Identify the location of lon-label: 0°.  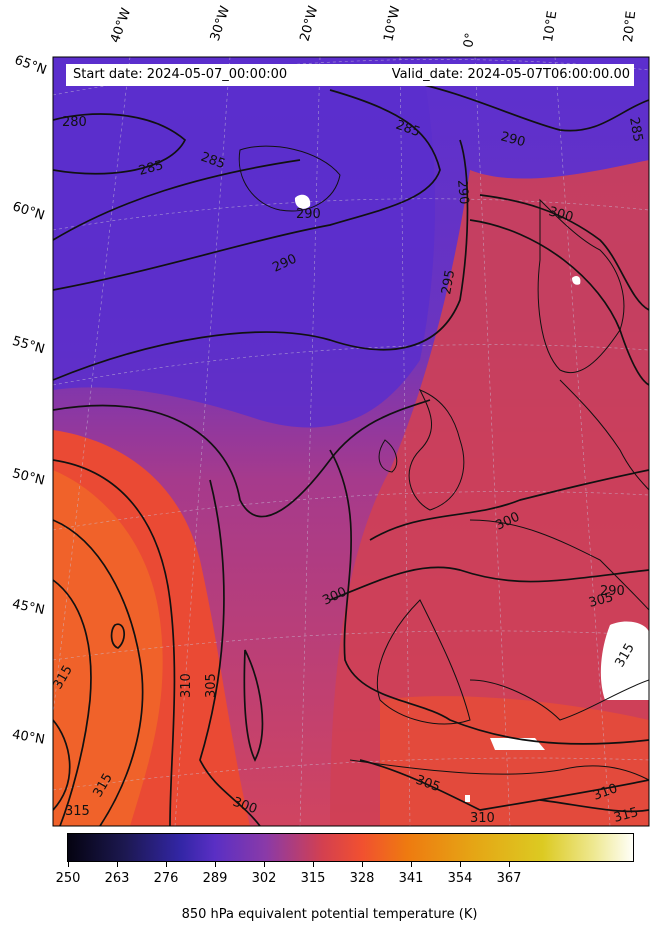
(470, 40).